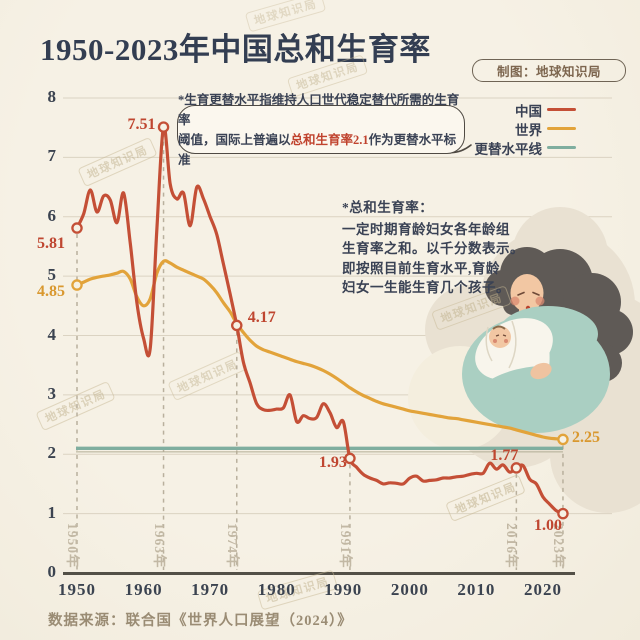  I want to click on y-axis-label: 0, so click(52, 571).